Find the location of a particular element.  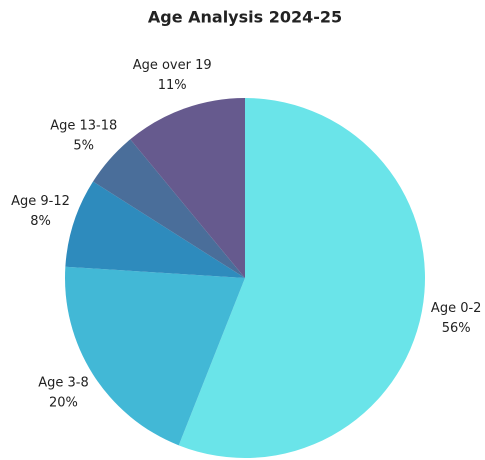

slice-label: Age 0-2 is located at coordinates (456, 308).